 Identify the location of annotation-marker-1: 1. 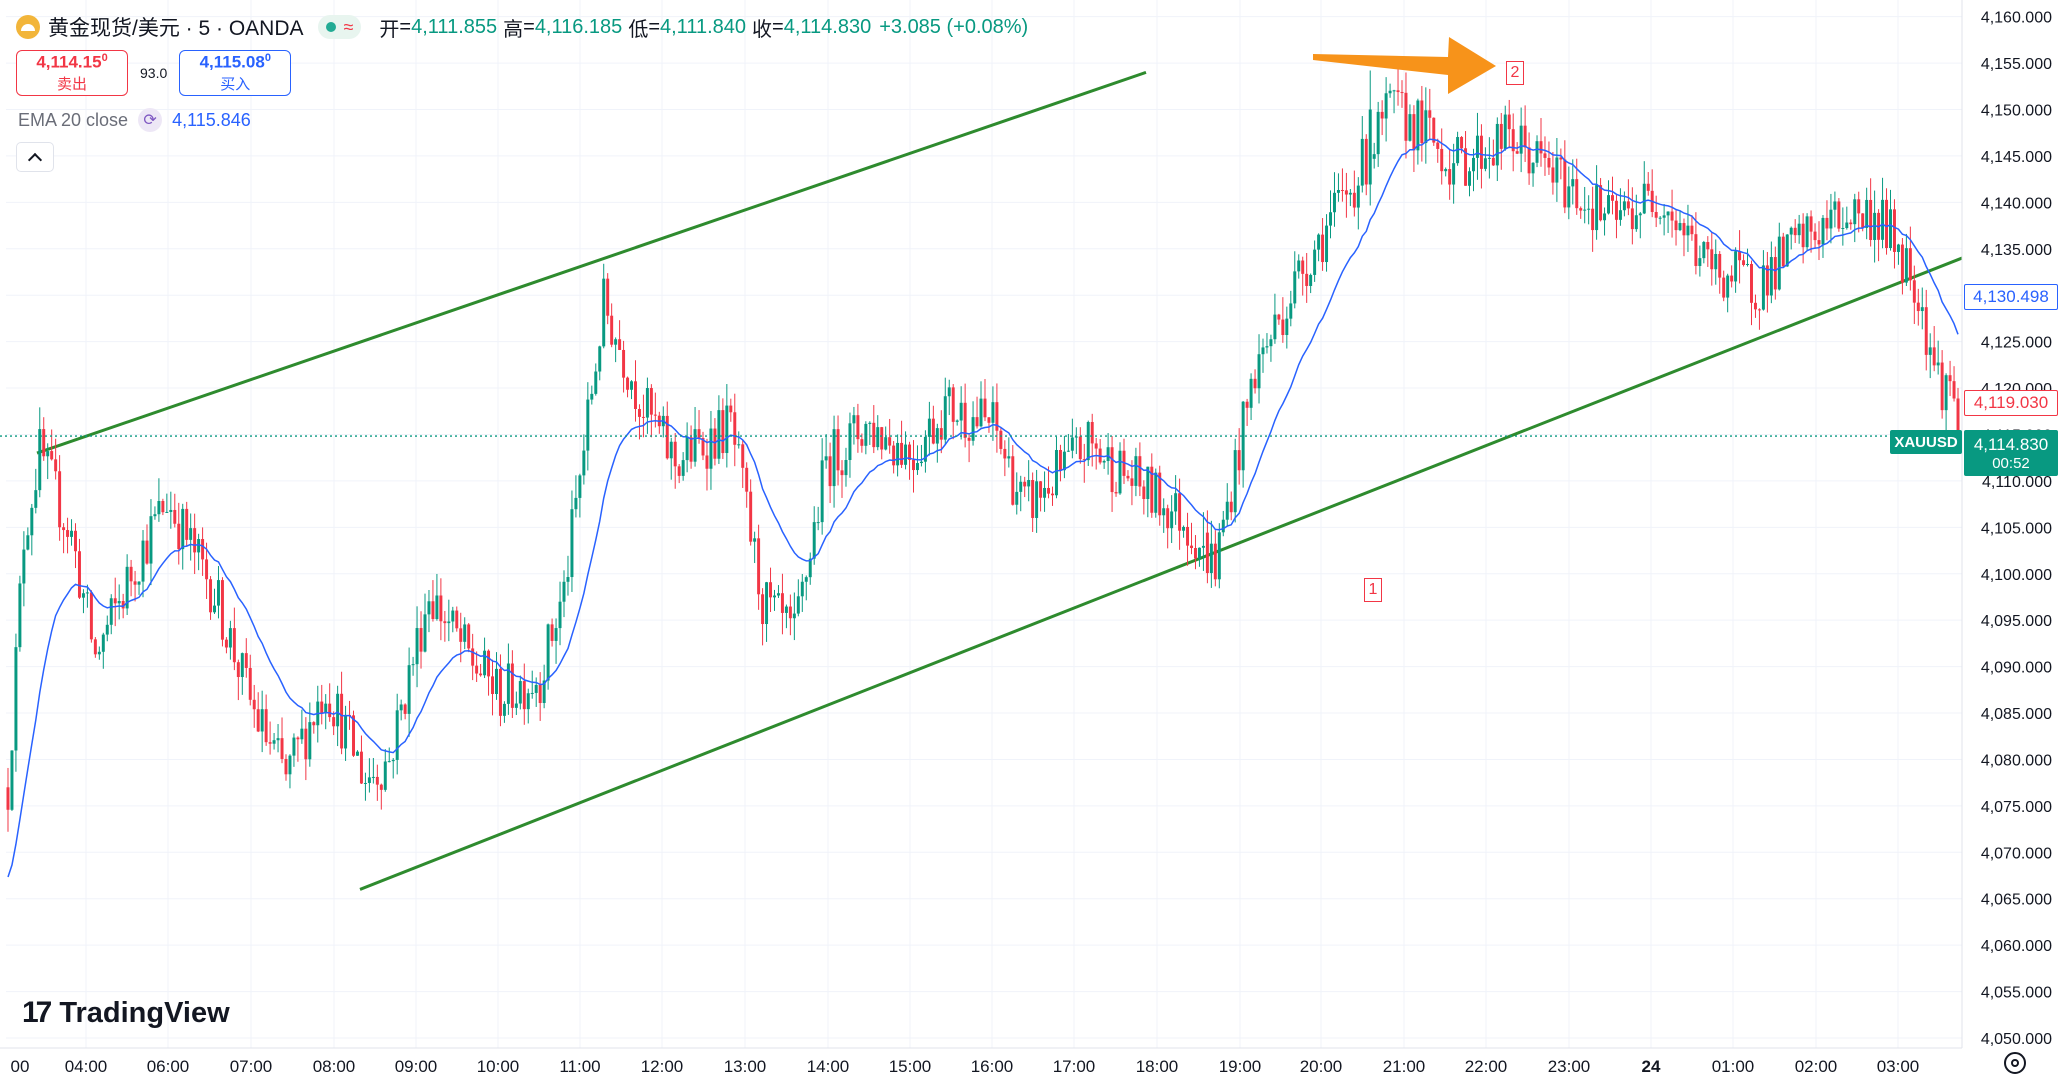
(1373, 590).